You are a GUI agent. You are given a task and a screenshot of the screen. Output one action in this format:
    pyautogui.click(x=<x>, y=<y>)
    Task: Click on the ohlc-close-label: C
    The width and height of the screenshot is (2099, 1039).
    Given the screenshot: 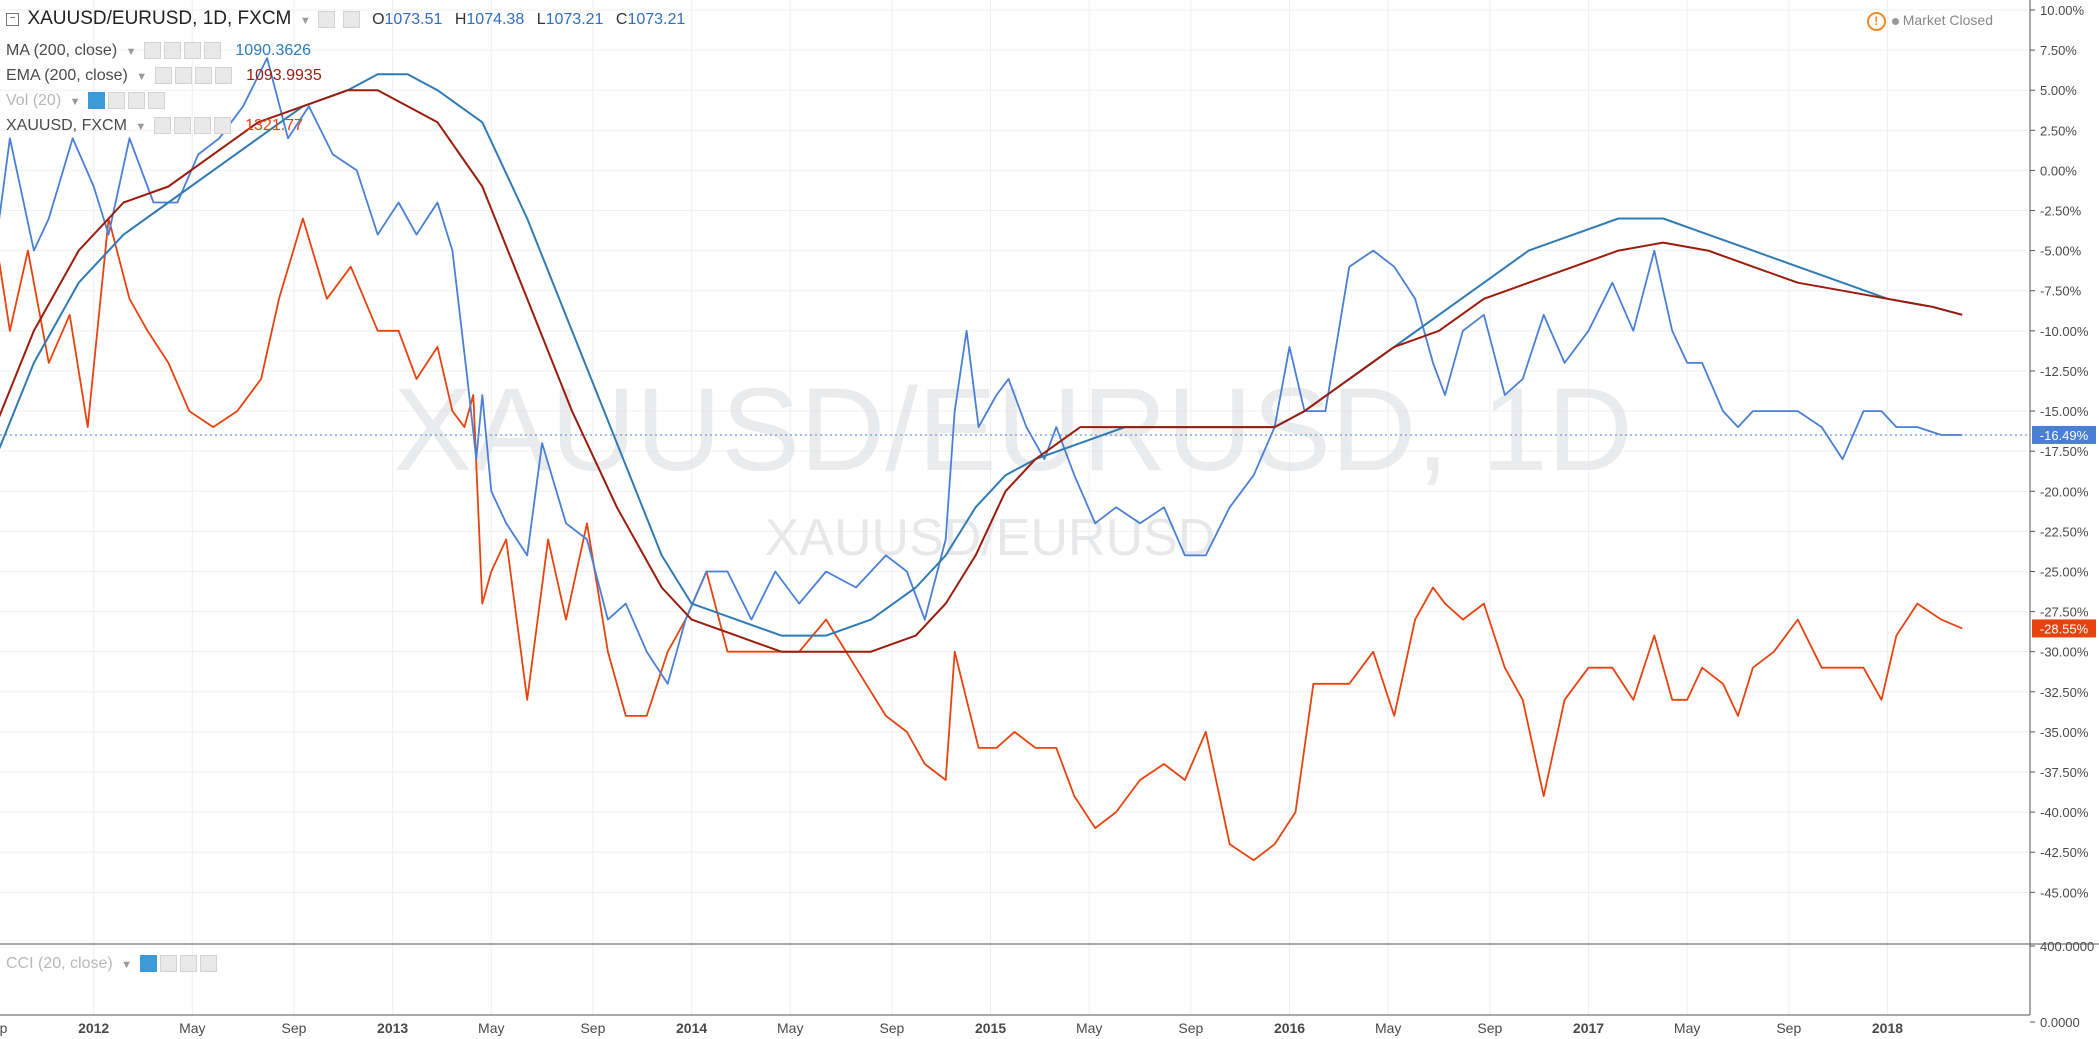 What is the action you would take?
    pyautogui.click(x=621, y=19)
    